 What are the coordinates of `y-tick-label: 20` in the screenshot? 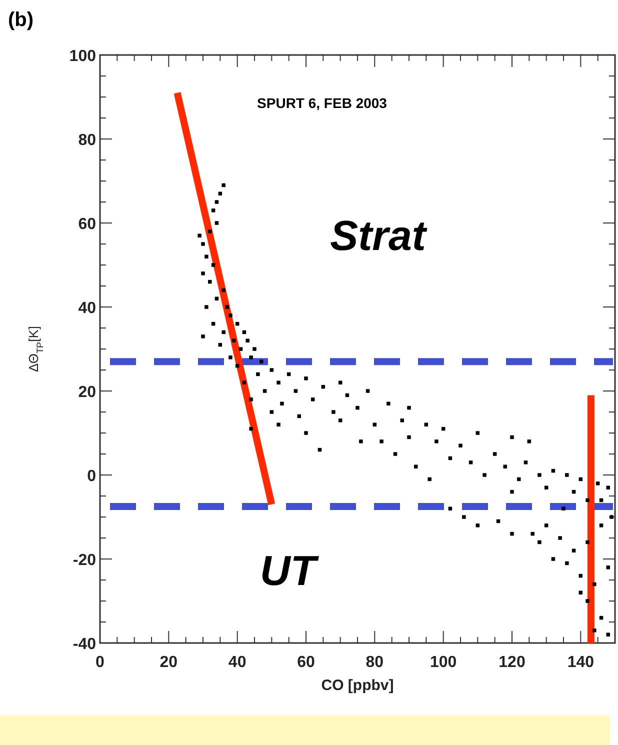 It's located at (87, 392).